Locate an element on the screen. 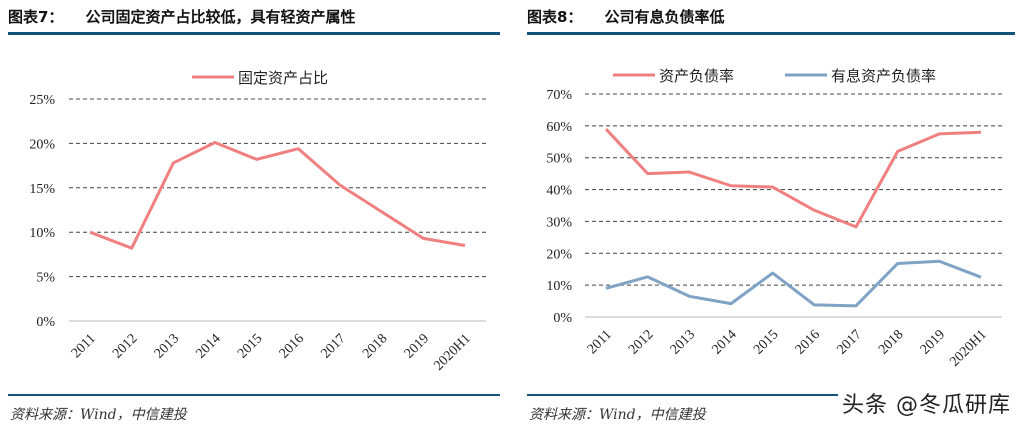 This screenshot has height=426, width=1021. left-figure-number: 图表7： is located at coordinates (36, 17).